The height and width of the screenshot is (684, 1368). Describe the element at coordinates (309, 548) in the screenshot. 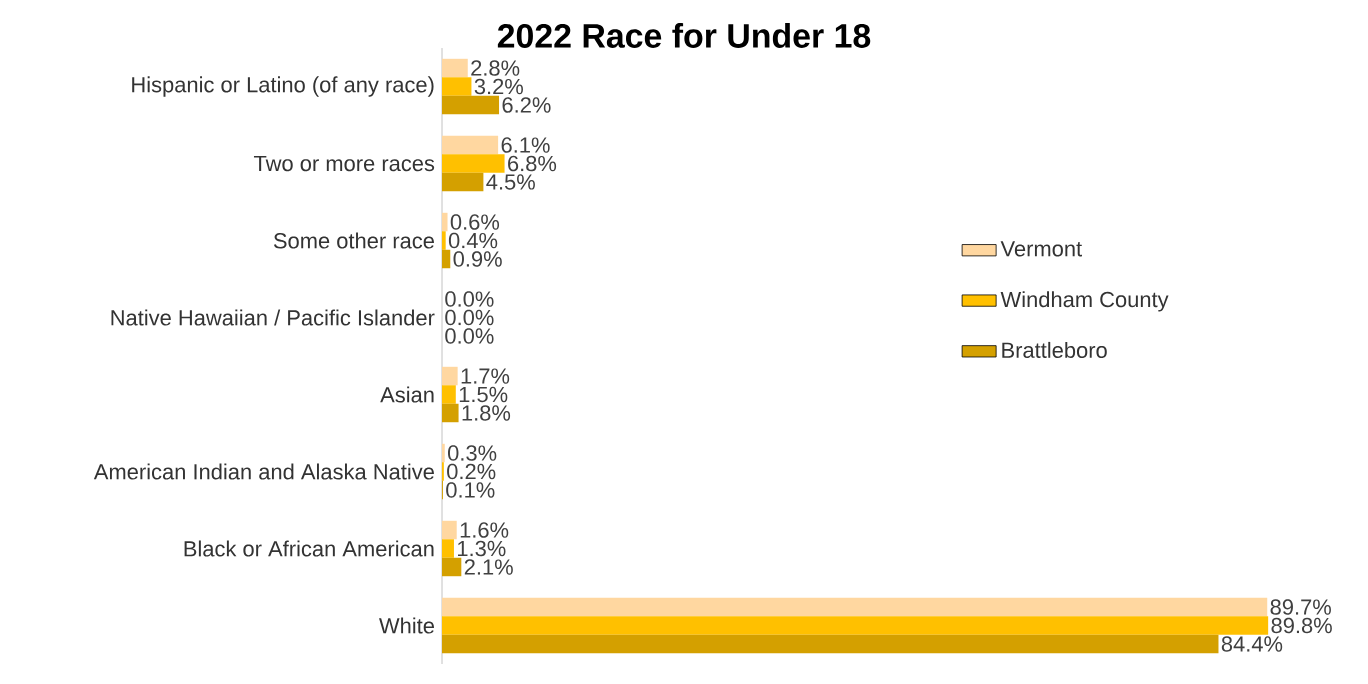

I see `y-tick-label: Black or African American` at that location.